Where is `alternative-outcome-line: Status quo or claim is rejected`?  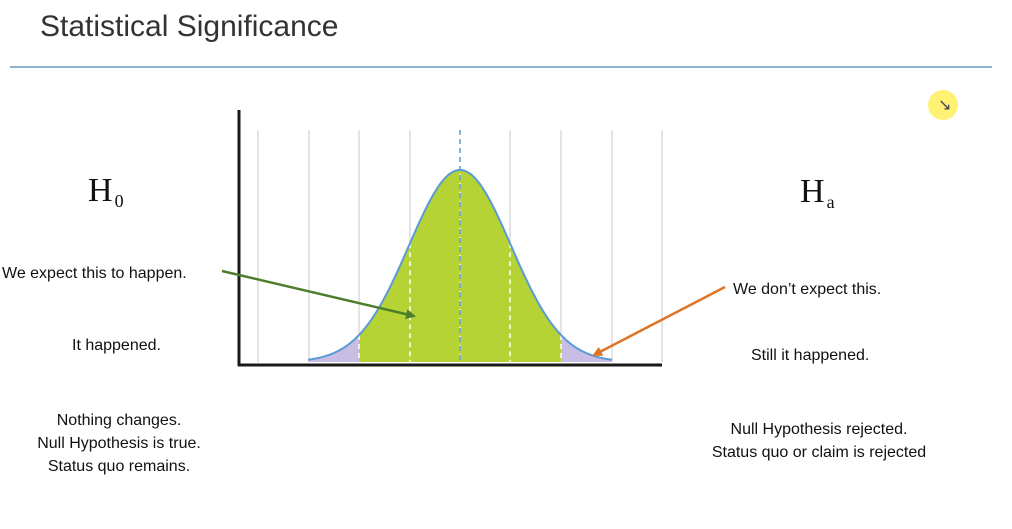
alternative-outcome-line: Status quo or claim is rejected is located at coordinates (819, 452).